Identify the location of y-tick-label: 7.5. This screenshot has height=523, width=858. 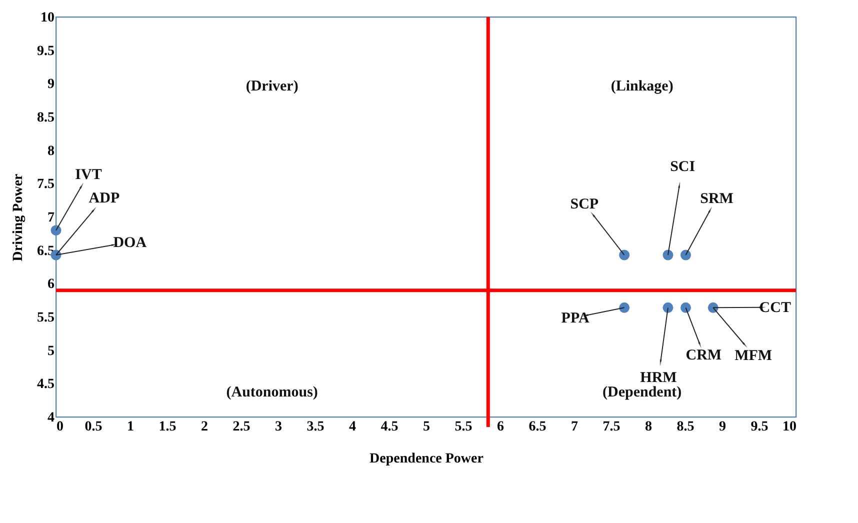
(45, 184).